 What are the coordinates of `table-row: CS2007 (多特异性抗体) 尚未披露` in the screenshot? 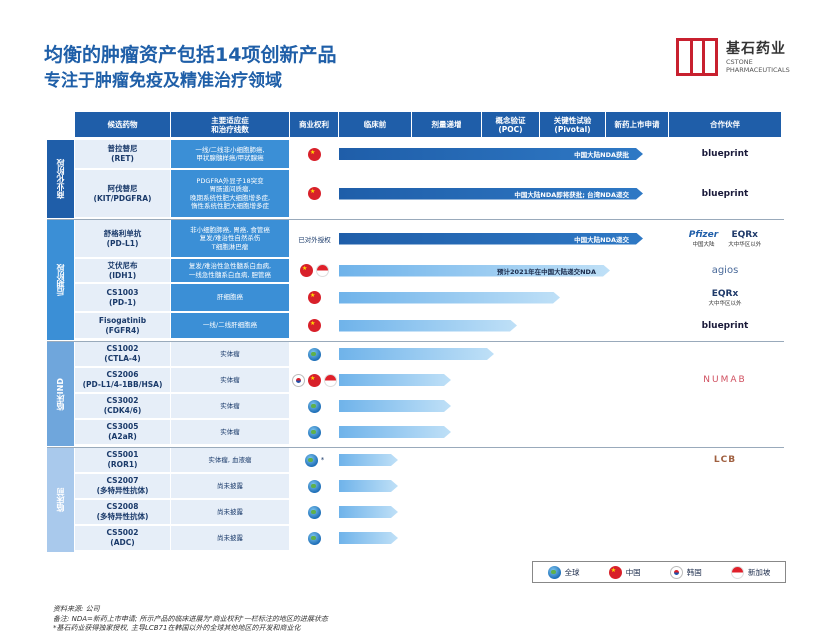 It's located at (428, 486).